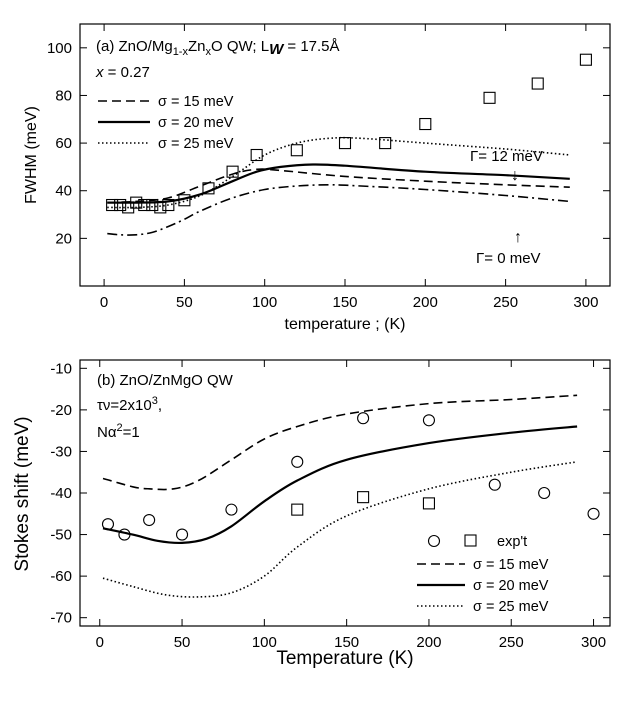 The width and height of the screenshot is (623, 722). I want to click on panel-b-param1: τν=2x103,, so click(129, 404).